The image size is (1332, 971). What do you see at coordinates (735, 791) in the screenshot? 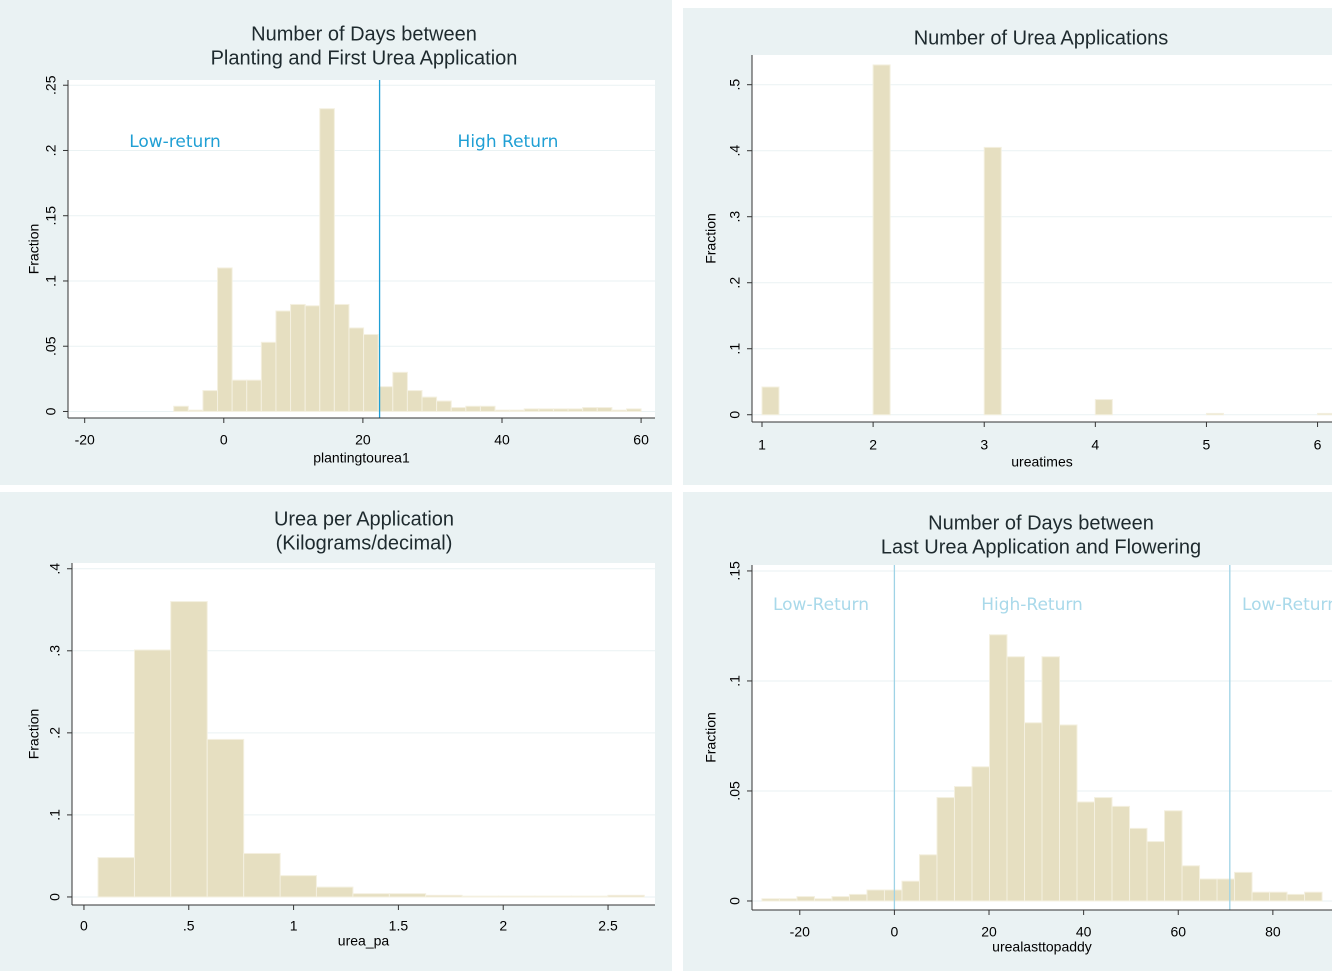
I see `y-tick-label: .05` at bounding box center [735, 791].